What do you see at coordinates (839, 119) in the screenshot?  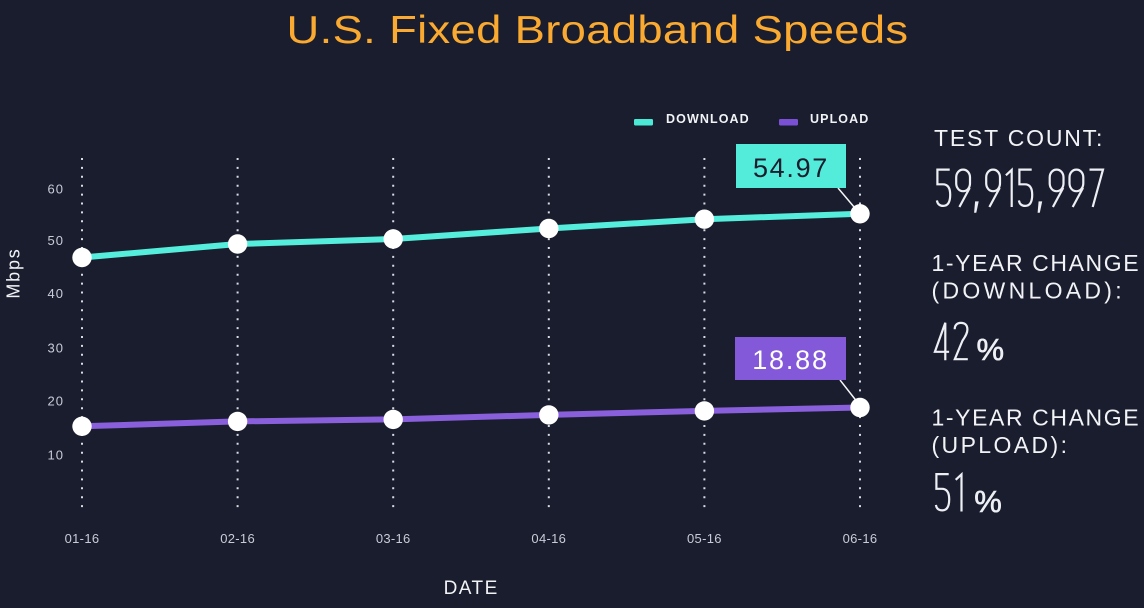 I see `svg-text: UPLOAD` at bounding box center [839, 119].